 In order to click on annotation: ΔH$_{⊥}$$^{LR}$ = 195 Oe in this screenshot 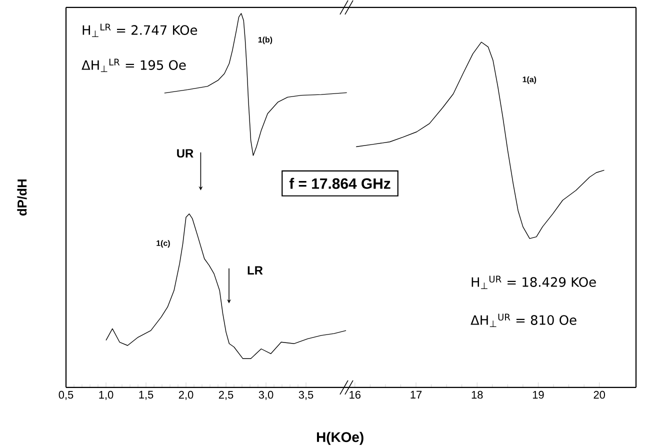, I will do `click(134, 65)`.